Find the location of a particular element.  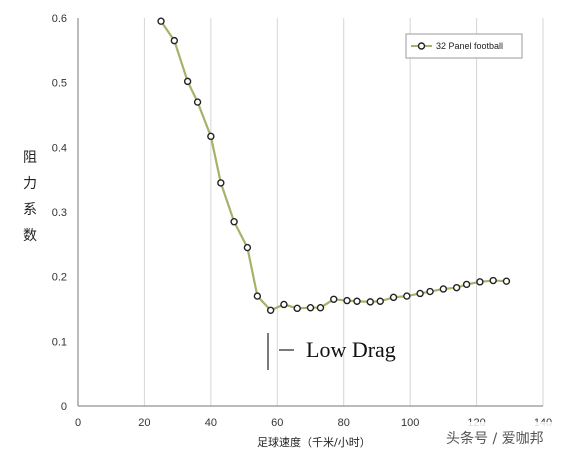

y-tick-labels: 0 0.1 0.2 0.3 0.4 0.5 0.6 is located at coordinates (59, 213).